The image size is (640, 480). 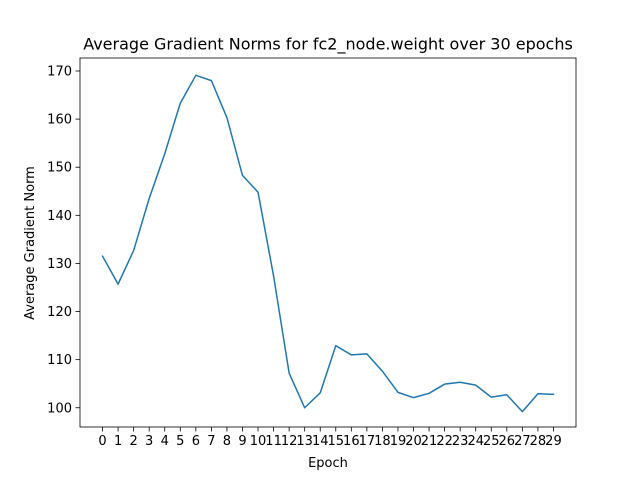 What do you see at coordinates (507, 441) in the screenshot?
I see `x-tick-label: 26` at bounding box center [507, 441].